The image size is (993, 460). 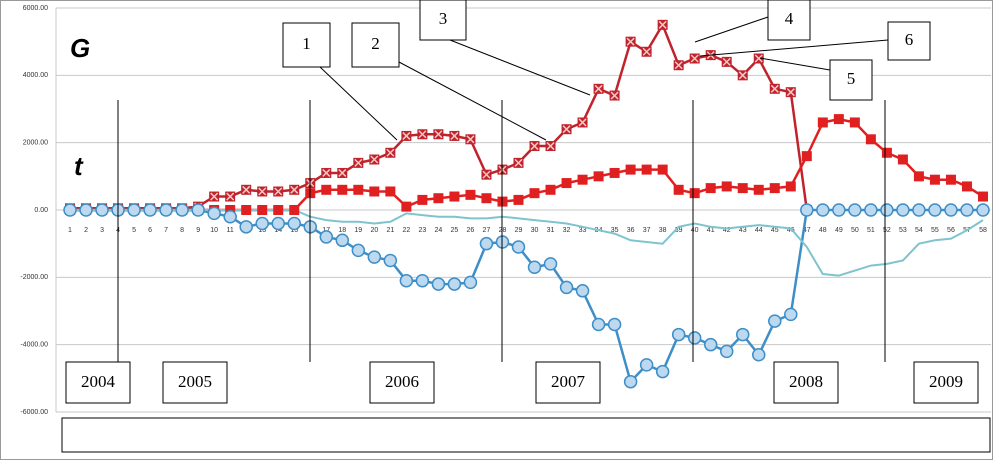 I want to click on callout-label: 4, so click(x=789, y=18).